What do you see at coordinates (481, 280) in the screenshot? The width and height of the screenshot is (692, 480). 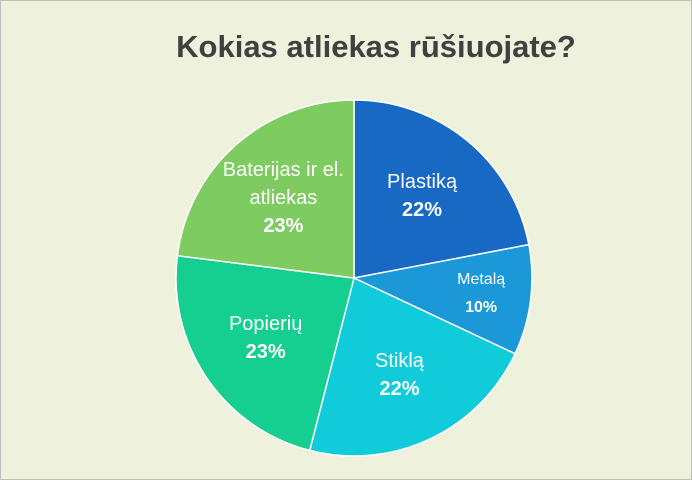 I see `category-label: Metalą` at bounding box center [481, 280].